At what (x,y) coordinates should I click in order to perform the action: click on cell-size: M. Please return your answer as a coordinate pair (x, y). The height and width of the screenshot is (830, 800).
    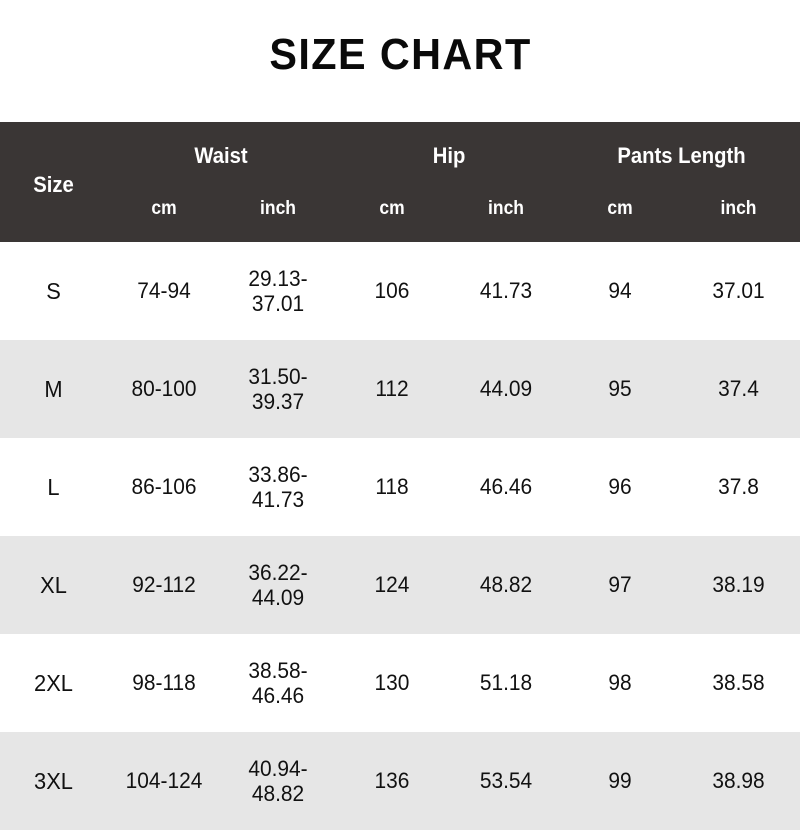
    Looking at the image, I should click on (53, 389).